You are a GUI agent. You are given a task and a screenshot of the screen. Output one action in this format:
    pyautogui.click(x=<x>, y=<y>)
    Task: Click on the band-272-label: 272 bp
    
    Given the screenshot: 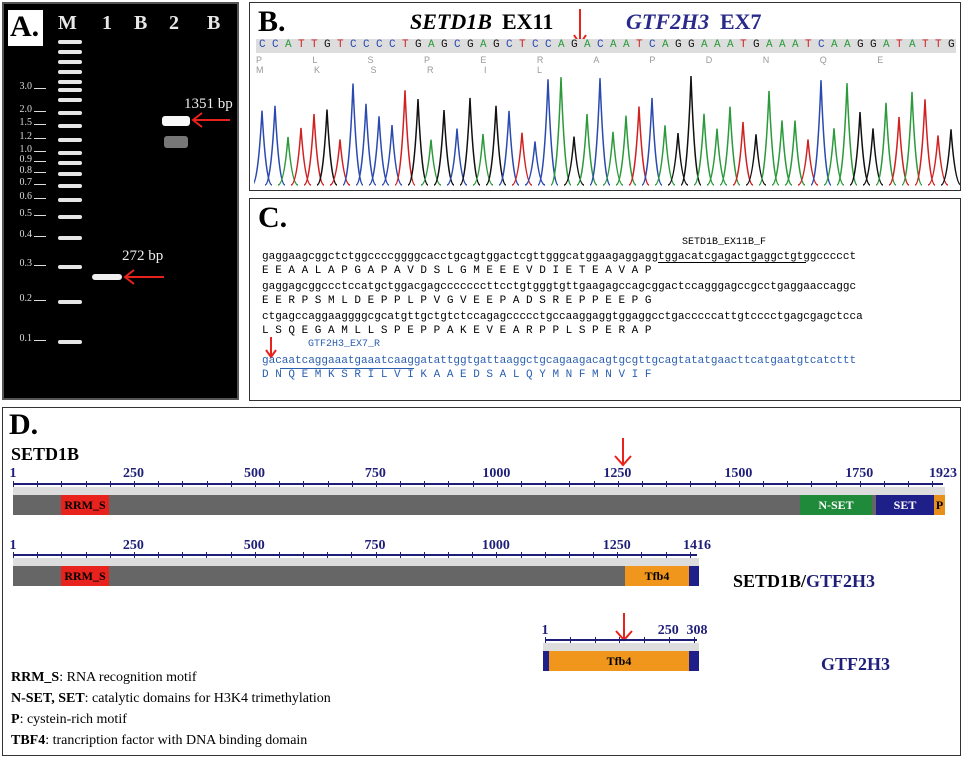 What is the action you would take?
    pyautogui.click(x=143, y=256)
    